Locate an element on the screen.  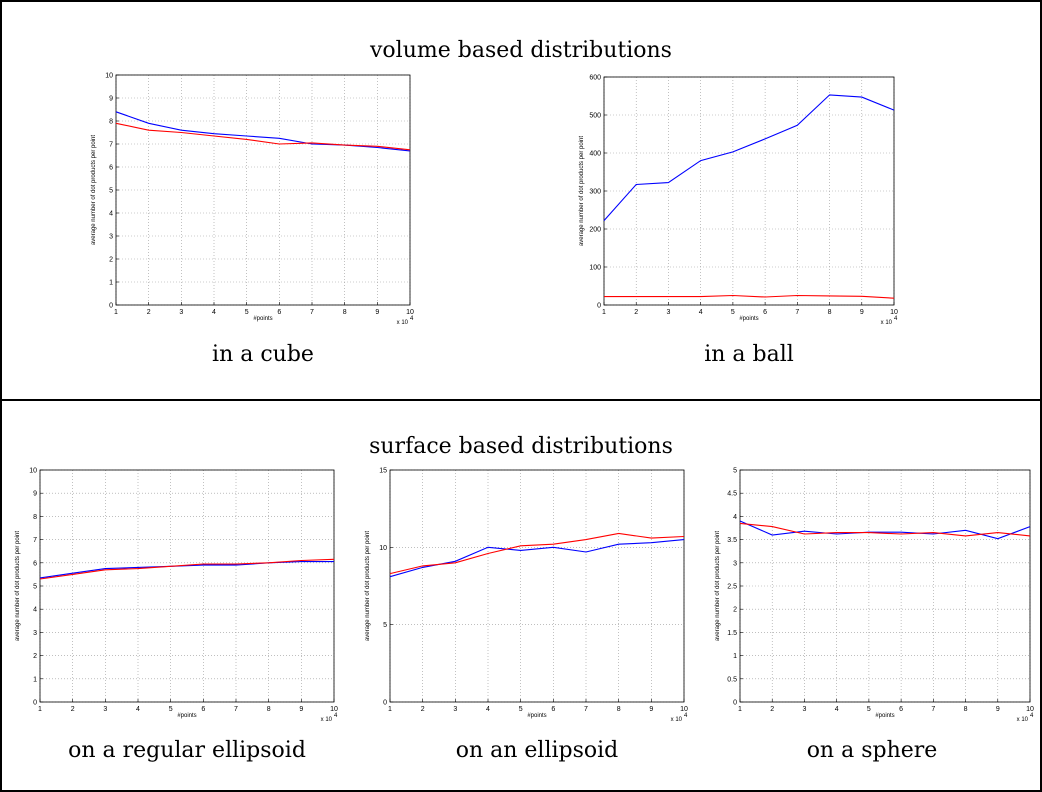
y-tick-label: 15 is located at coordinates (383, 471).